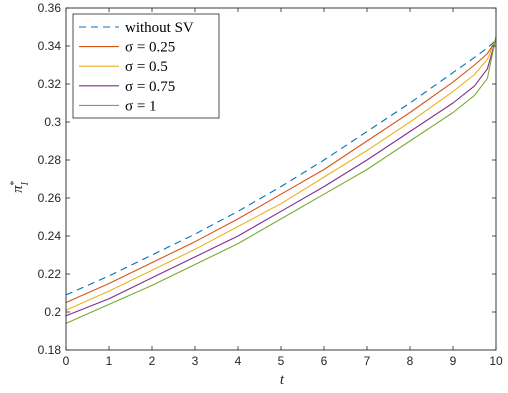  What do you see at coordinates (159, 28) in the screenshot?
I see `legend-label: without SV` at bounding box center [159, 28].